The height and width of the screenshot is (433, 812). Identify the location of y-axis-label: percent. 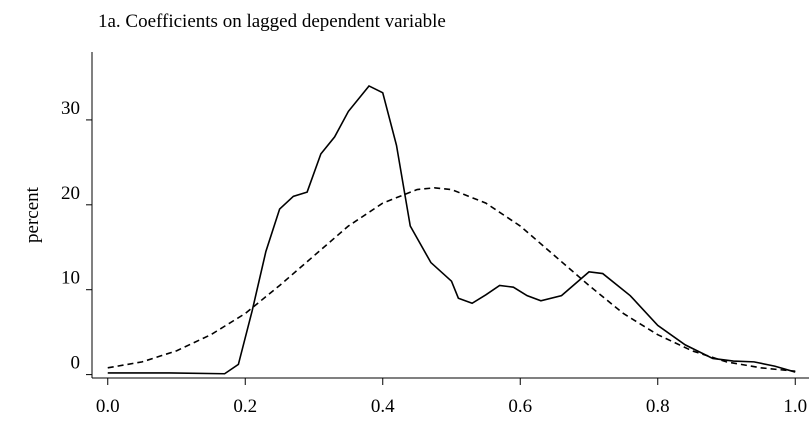
(32, 214).